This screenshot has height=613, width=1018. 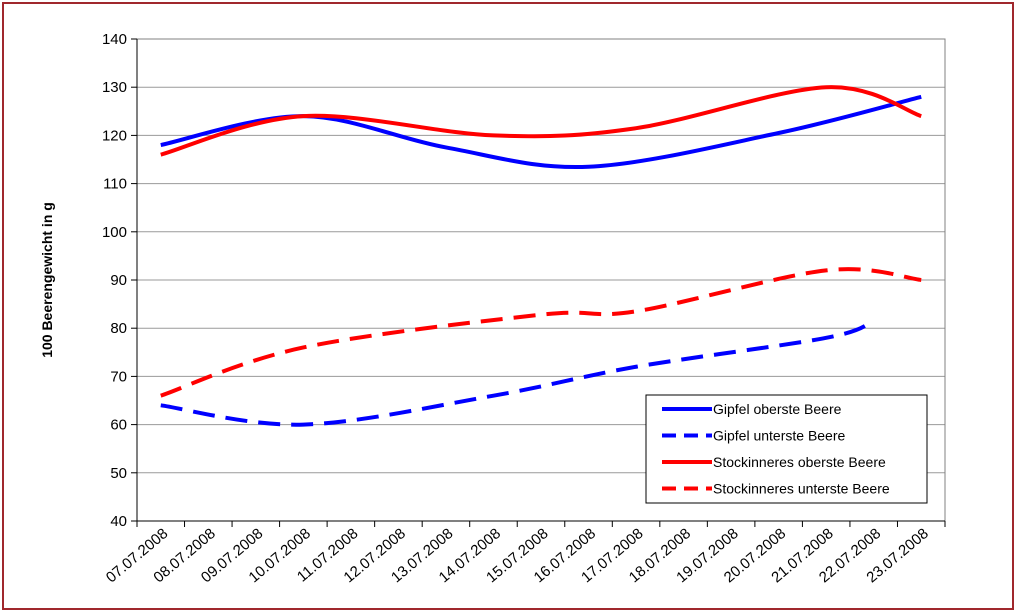 I want to click on legend-label-2: Gipfel unterste Beere, so click(x=779, y=436).